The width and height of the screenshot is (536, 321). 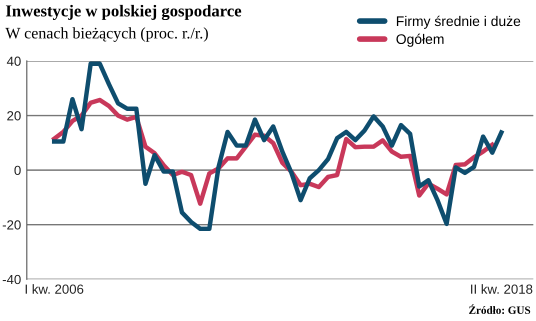 What do you see at coordinates (501, 289) in the screenshot?
I see `x-tick-label: II kw. 2018` at bounding box center [501, 289].